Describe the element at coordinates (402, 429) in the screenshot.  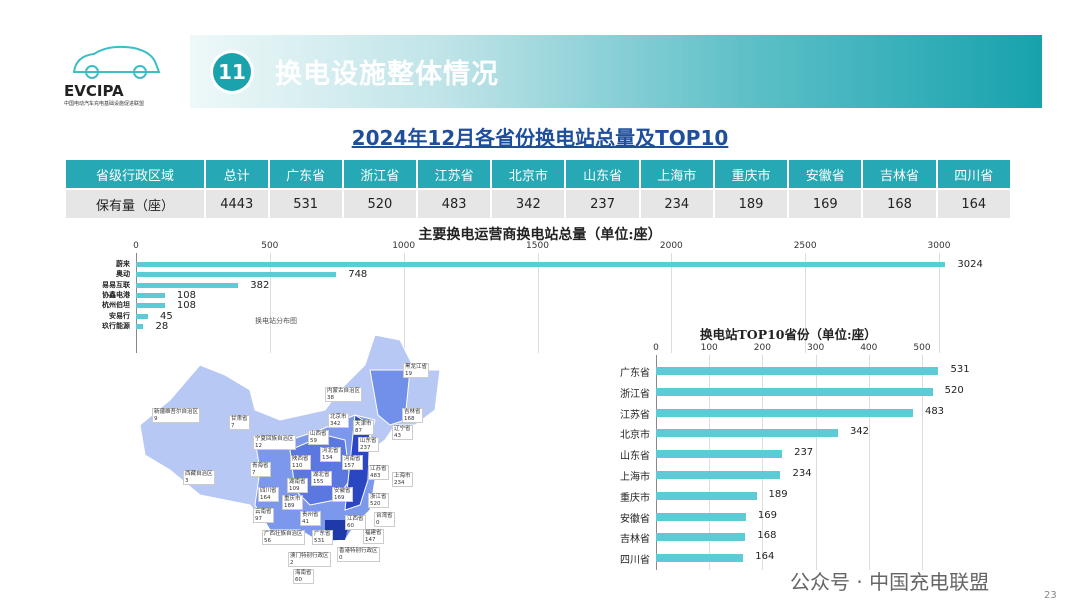
I see `region-name: 辽宁省` at that location.